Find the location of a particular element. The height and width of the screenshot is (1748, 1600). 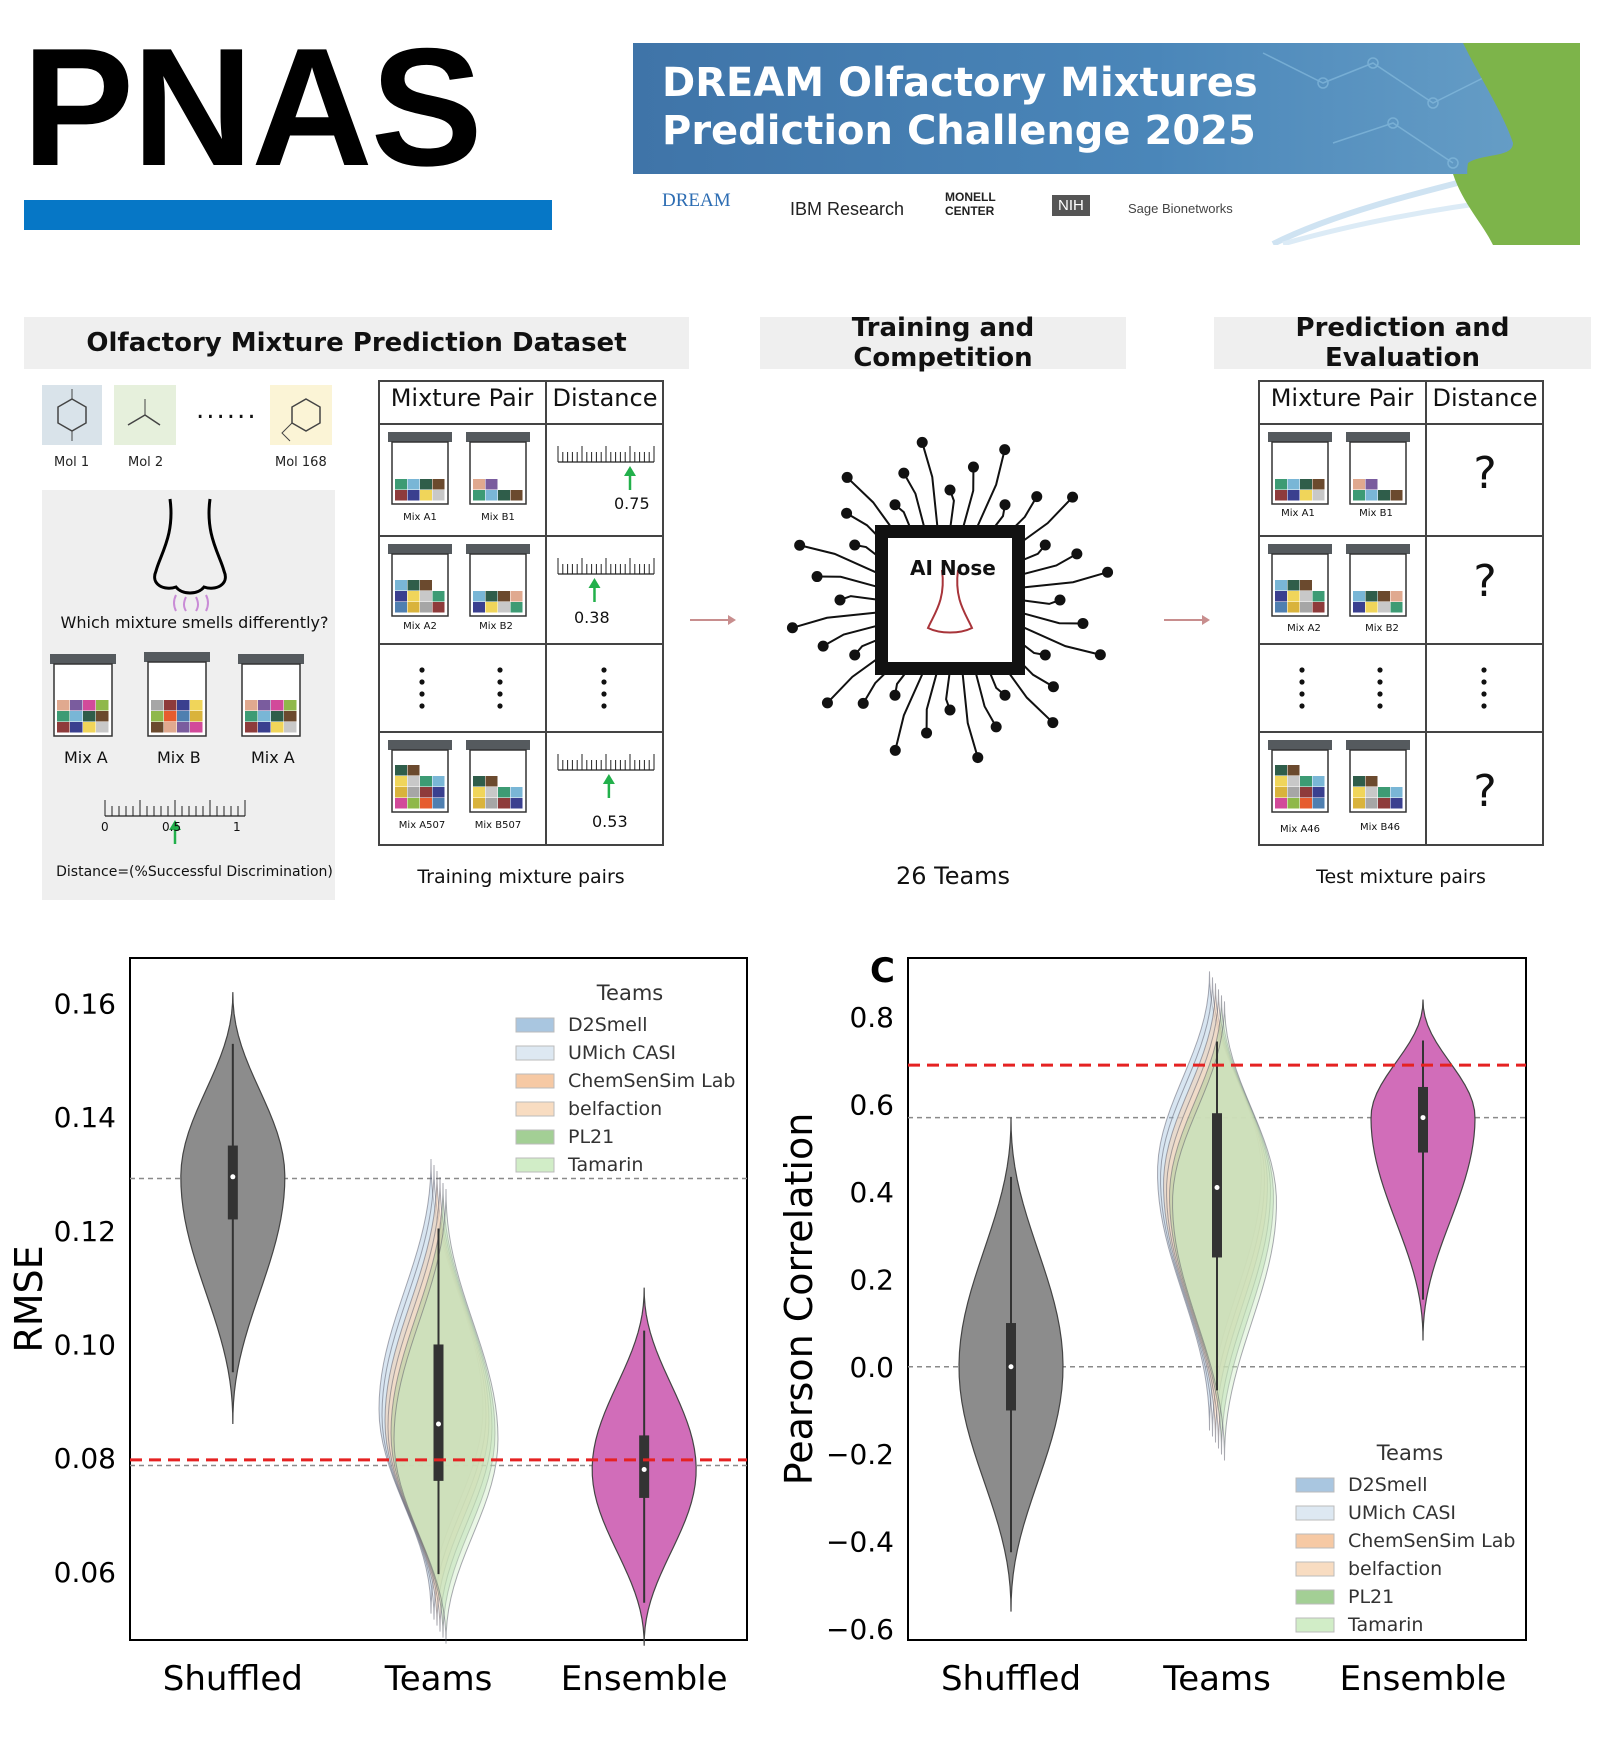

eval-row1-mix-a: Mix A1 is located at coordinates (1298, 513).